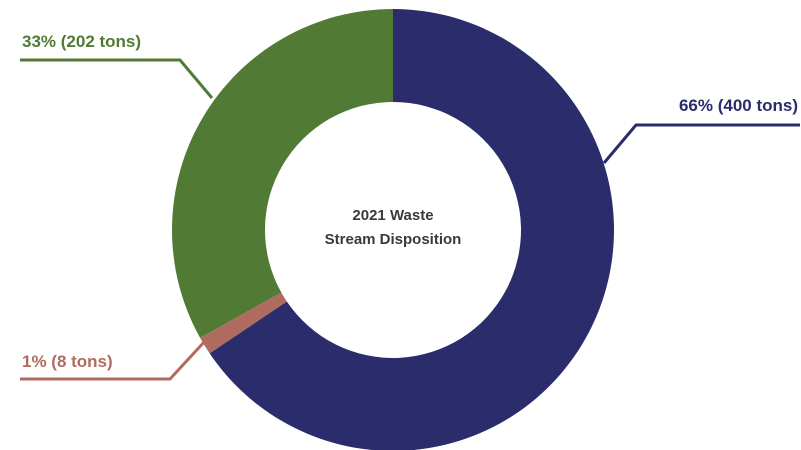  What do you see at coordinates (392, 215) in the screenshot?
I see `chart-title-line-1: 2021 Waste` at bounding box center [392, 215].